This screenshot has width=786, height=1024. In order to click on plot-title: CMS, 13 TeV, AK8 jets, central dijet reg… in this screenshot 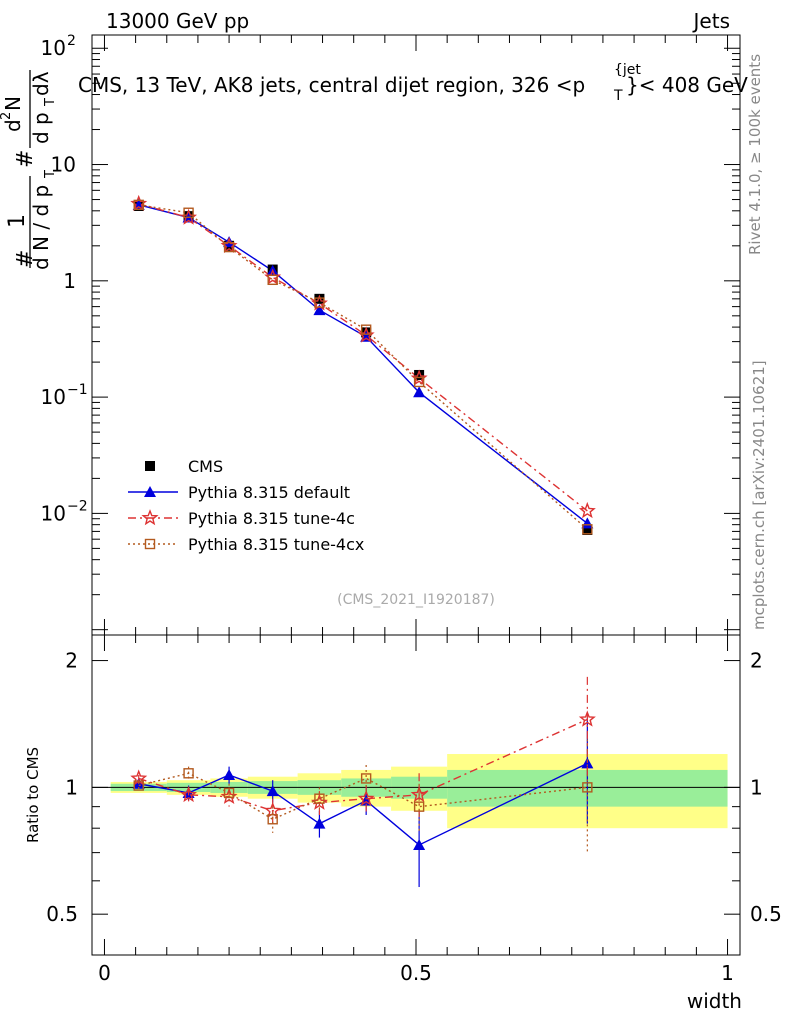, I will do `click(331, 85)`.